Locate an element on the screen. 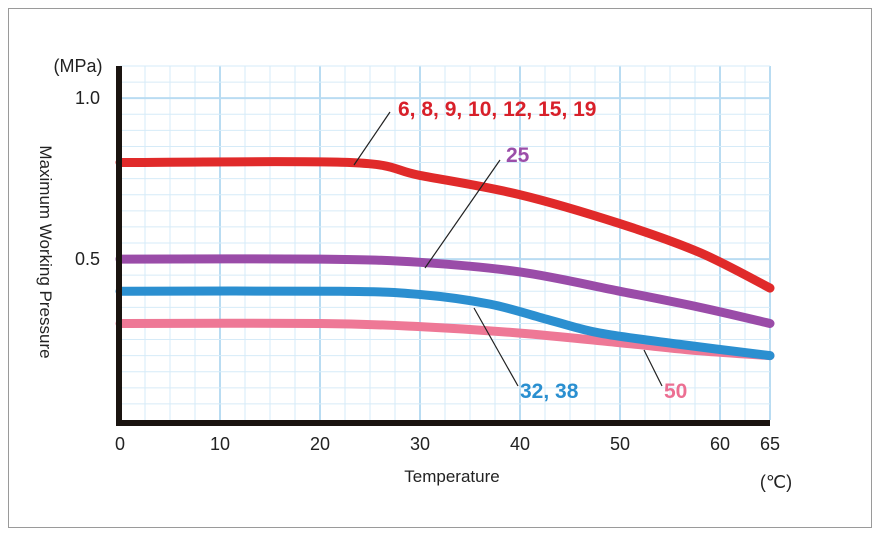 This screenshot has width=882, height=540. x-tick-label: 30 is located at coordinates (420, 444).